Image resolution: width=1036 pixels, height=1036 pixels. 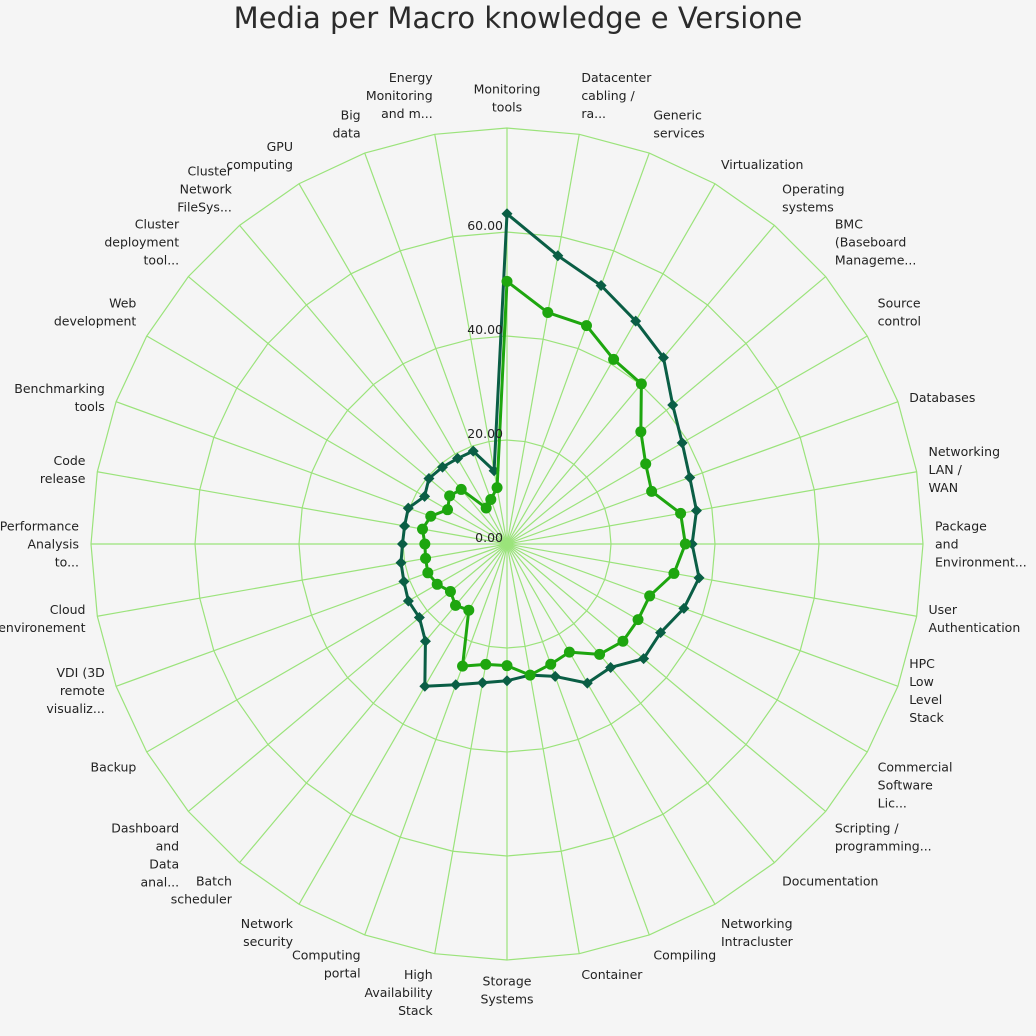 What do you see at coordinates (157, 223) in the screenshot?
I see `category-label-31-line-0: Cluster` at bounding box center [157, 223].